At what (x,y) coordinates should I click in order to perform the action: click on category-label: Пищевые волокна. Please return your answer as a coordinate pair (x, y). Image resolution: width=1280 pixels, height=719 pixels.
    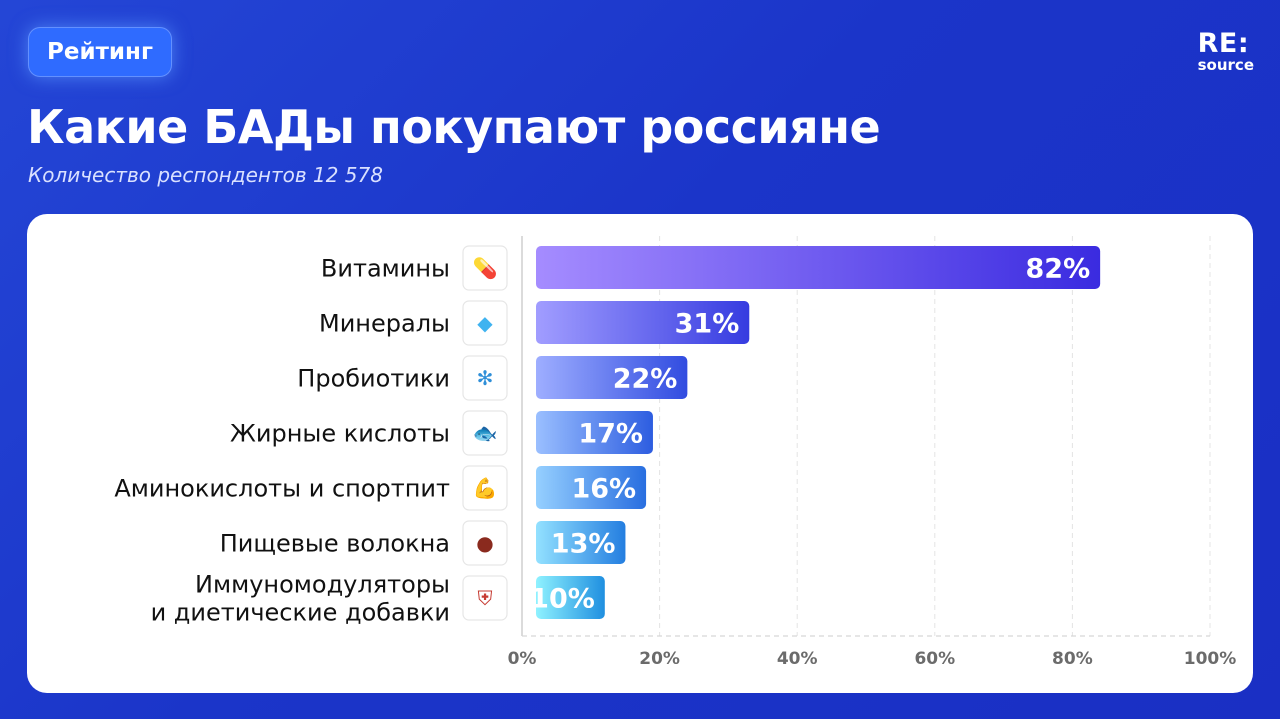
    Looking at the image, I should click on (335, 544).